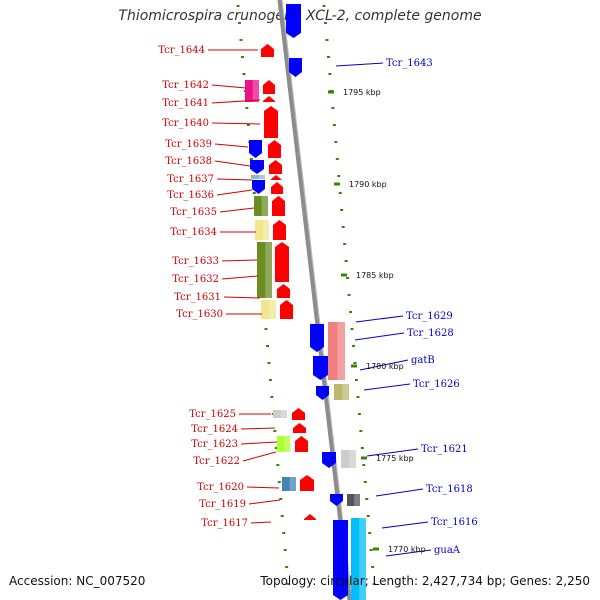 This screenshot has height=600, width=600. Describe the element at coordinates (444, 449) in the screenshot. I see `gene-label-right: Tcr_1621` at that location.